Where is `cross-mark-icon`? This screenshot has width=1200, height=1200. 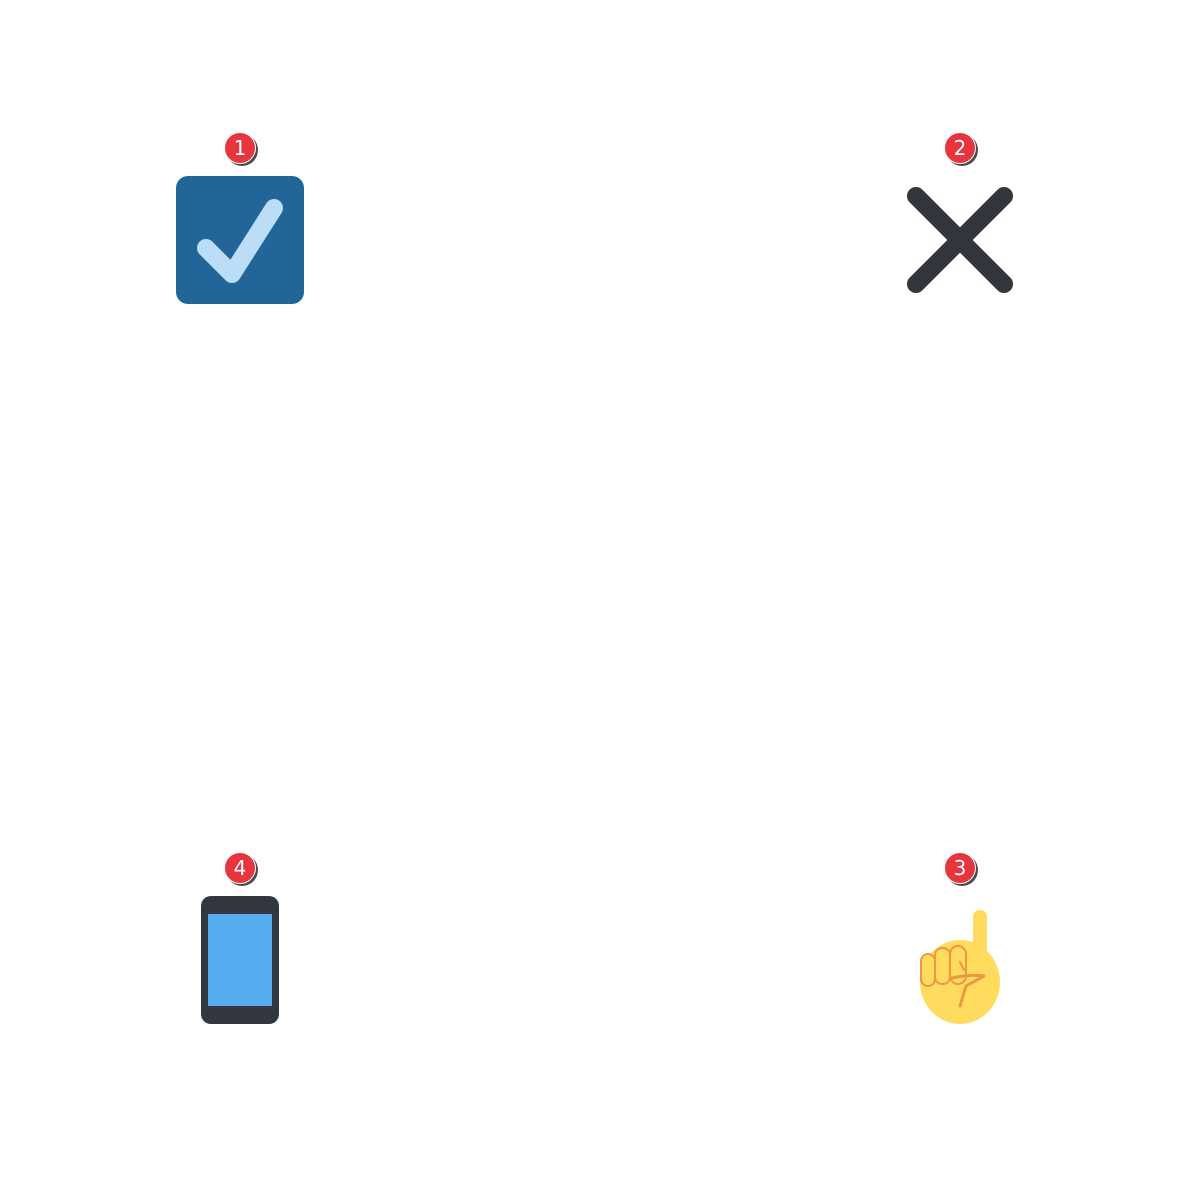
cross-mark-icon is located at coordinates (960, 245).